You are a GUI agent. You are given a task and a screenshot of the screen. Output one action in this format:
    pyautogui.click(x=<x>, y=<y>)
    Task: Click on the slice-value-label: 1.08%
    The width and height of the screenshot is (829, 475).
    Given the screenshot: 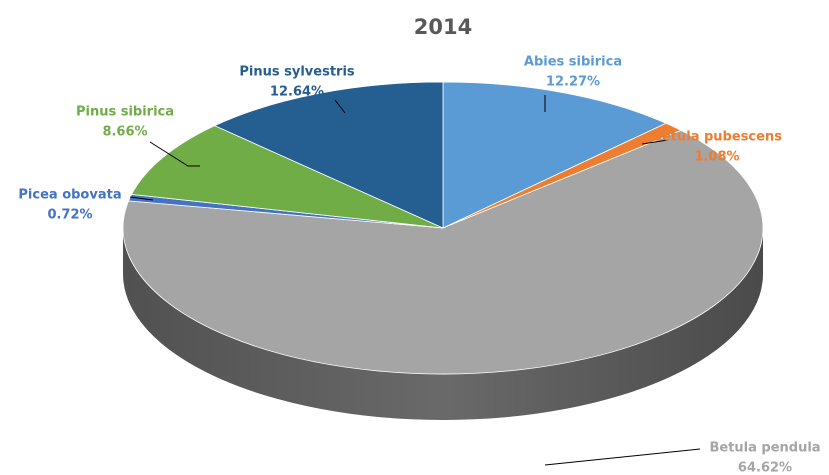 What is the action you would take?
    pyautogui.click(x=716, y=157)
    